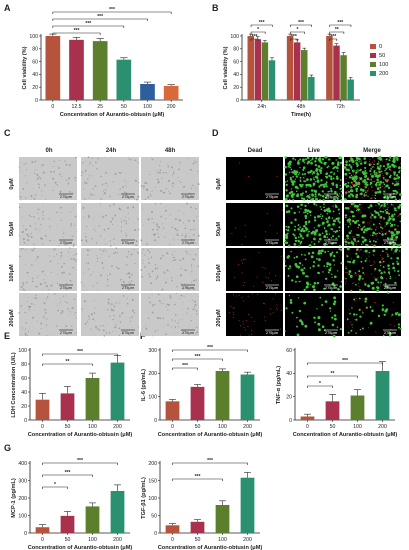  Describe the element at coordinates (12, 273) in the screenshot. I see `row-label-100um: 100μM` at that location.